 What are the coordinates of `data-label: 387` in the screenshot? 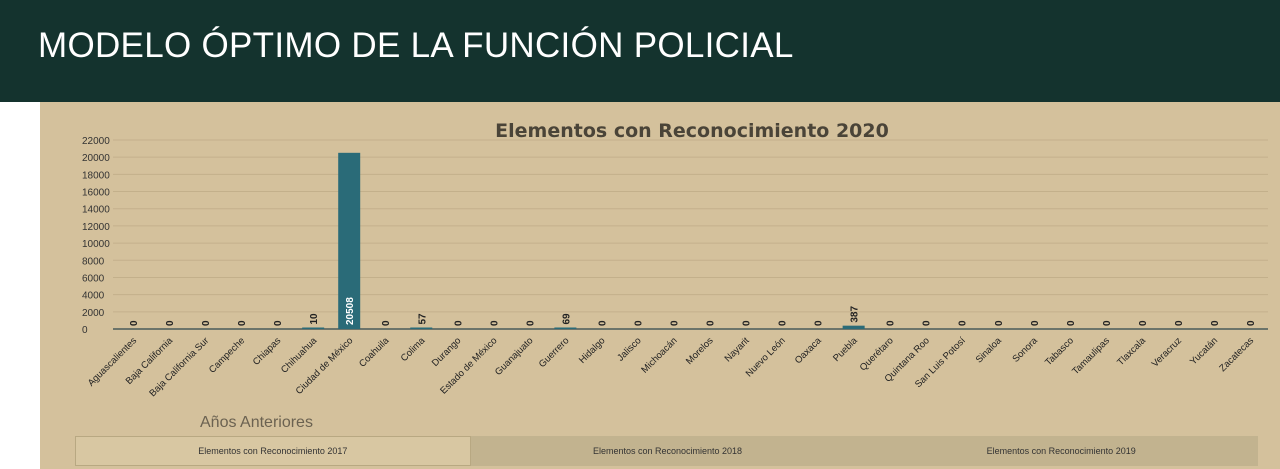 It's located at (855, 314).